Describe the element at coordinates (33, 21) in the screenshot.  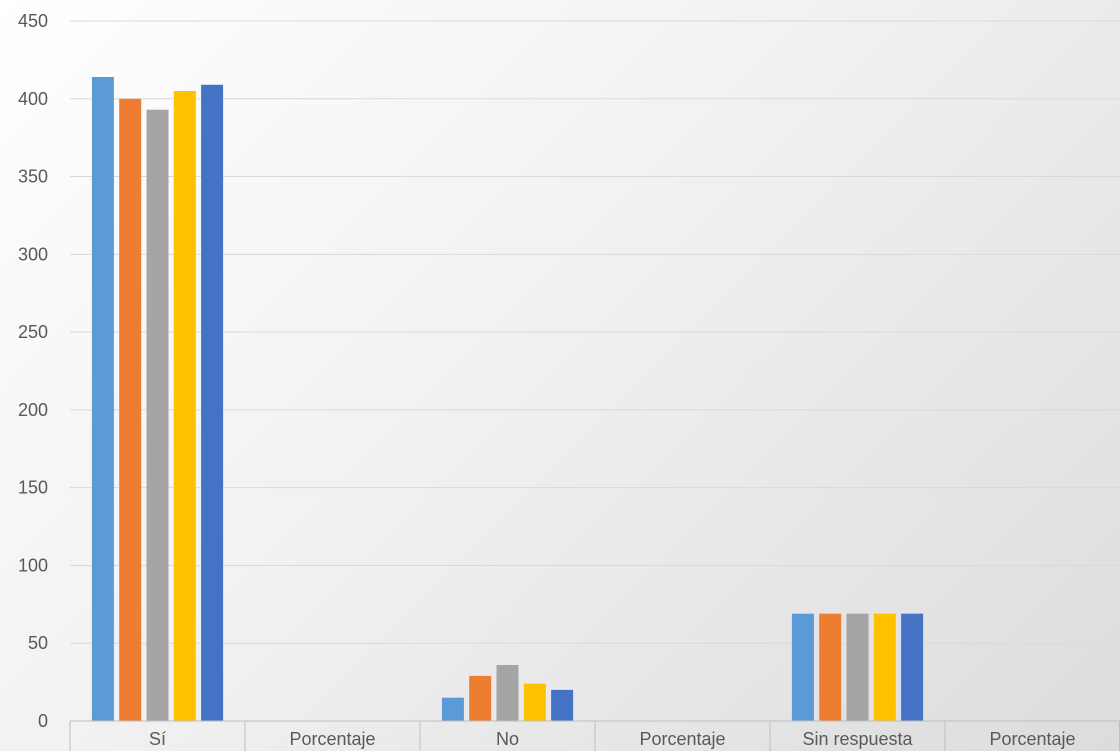
I see `y-tick-label: 450` at that location.